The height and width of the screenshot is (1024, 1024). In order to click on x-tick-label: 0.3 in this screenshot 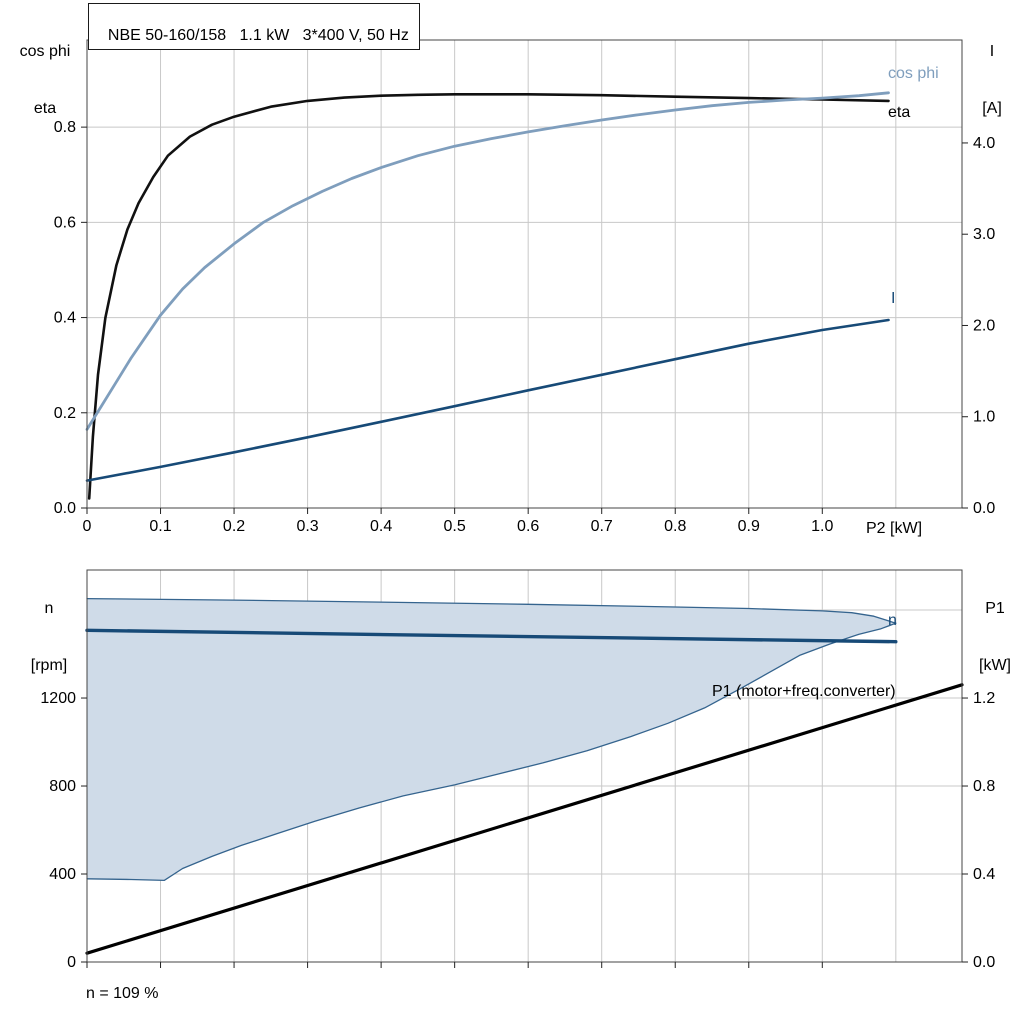, I will do `click(307, 526)`.